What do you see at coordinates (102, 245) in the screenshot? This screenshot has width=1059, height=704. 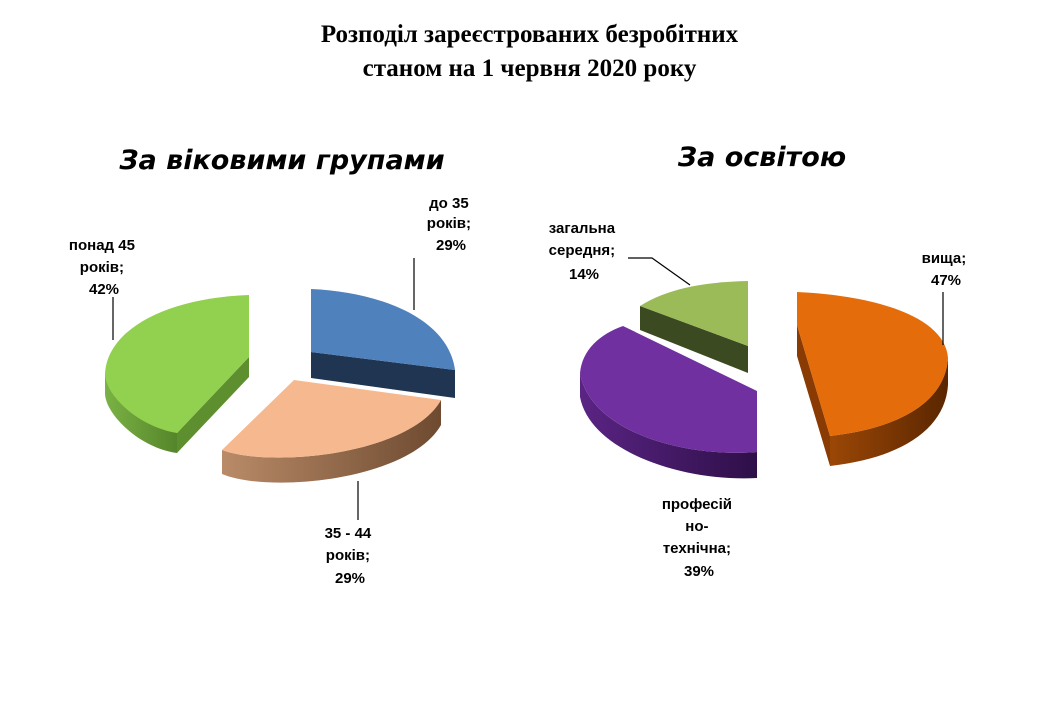 I see `label-age-over45-line1: понад 45` at bounding box center [102, 245].